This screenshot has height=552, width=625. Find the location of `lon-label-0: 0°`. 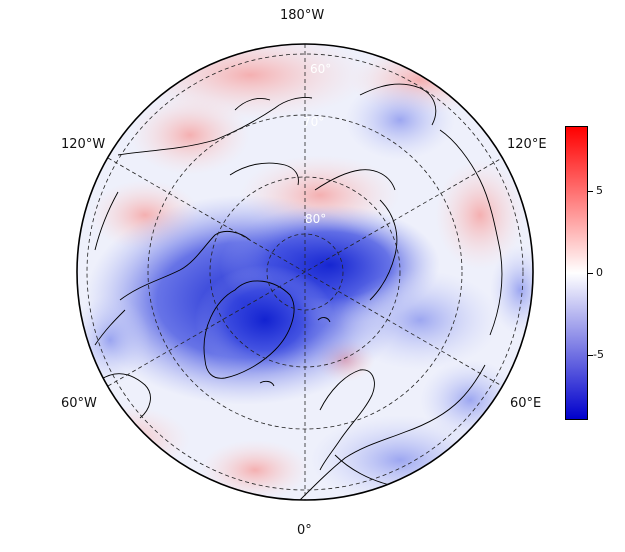

lon-label-0: 0° is located at coordinates (304, 530).